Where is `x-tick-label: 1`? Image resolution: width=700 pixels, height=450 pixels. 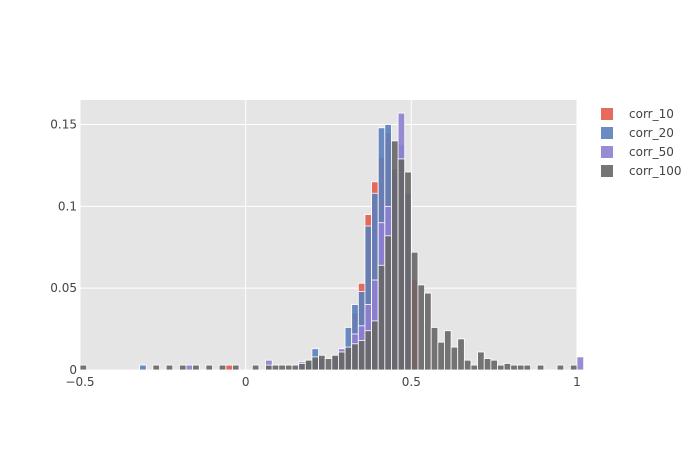
x-tick-label: 1 is located at coordinates (577, 382).